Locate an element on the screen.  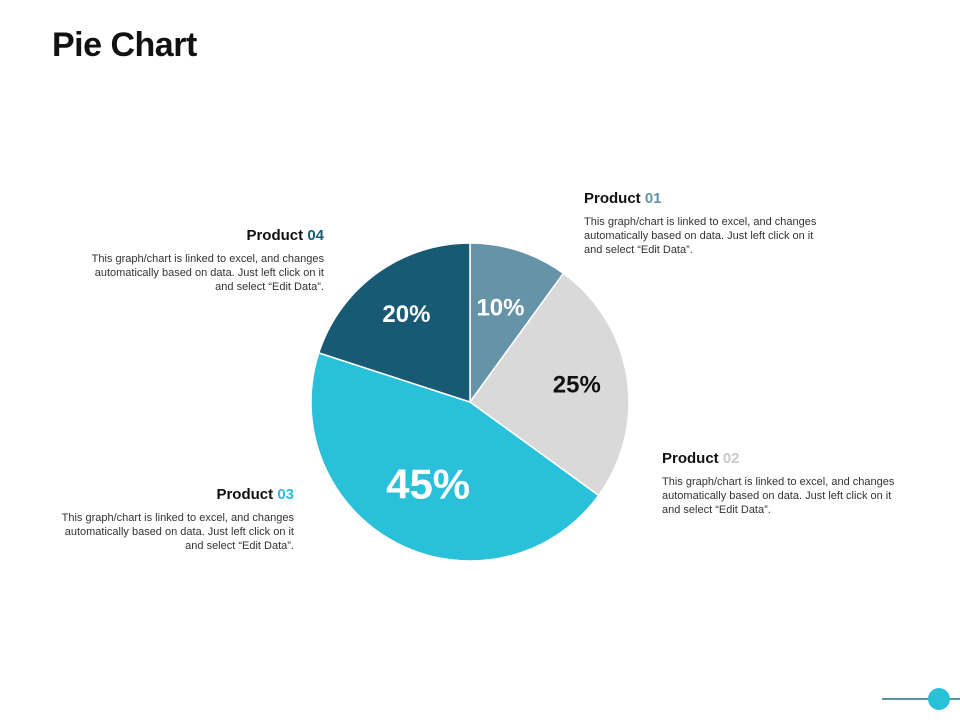
callout-heading: Product 04 is located at coordinates (199, 235).